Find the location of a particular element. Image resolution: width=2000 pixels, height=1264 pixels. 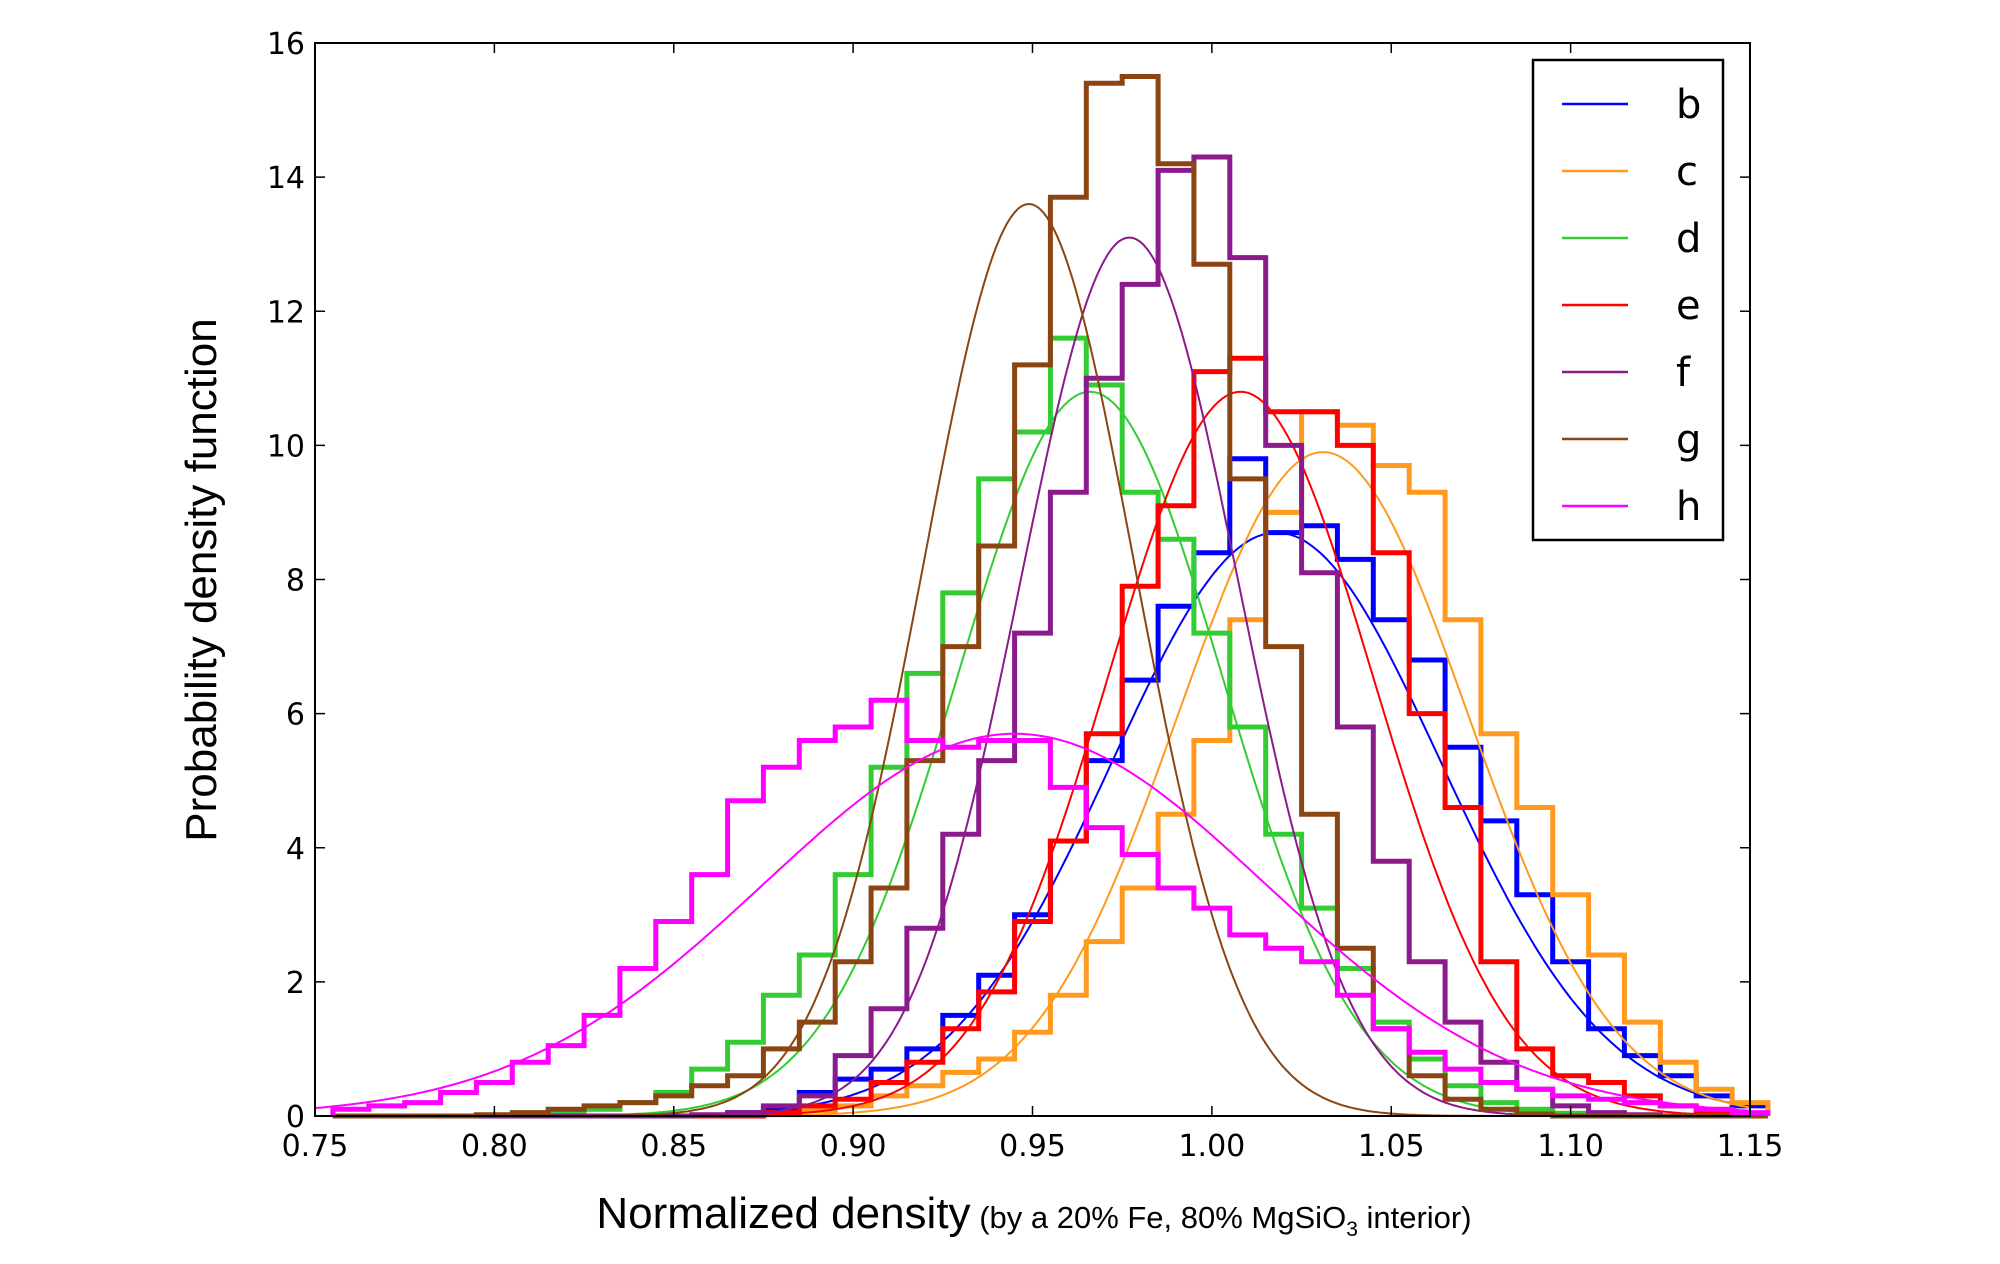

y-tick-label-6: 12 is located at coordinates (286, 312).